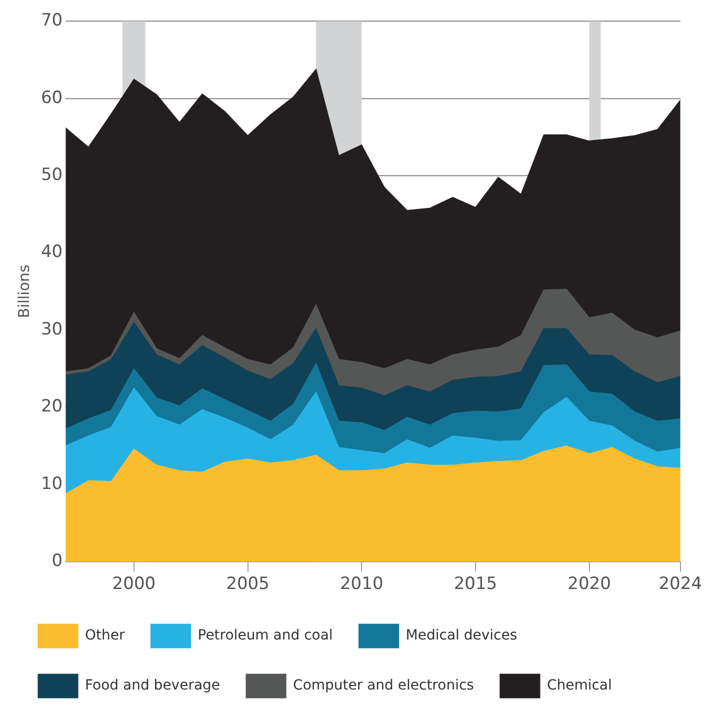  I want to click on x-tick-label: 2015, so click(476, 584).